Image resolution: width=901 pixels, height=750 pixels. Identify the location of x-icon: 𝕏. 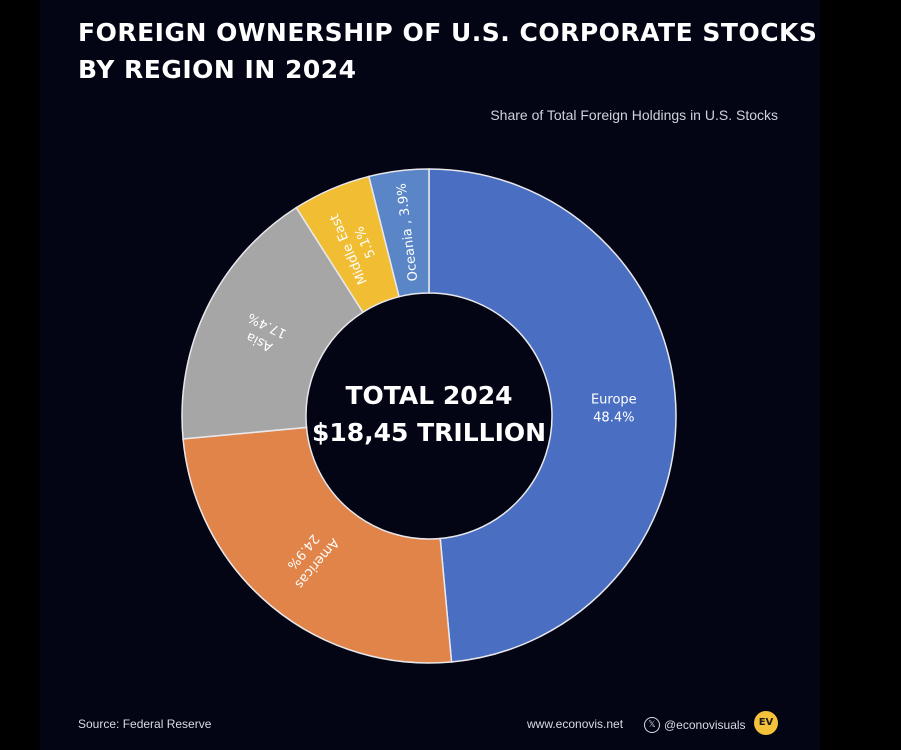
(652, 725).